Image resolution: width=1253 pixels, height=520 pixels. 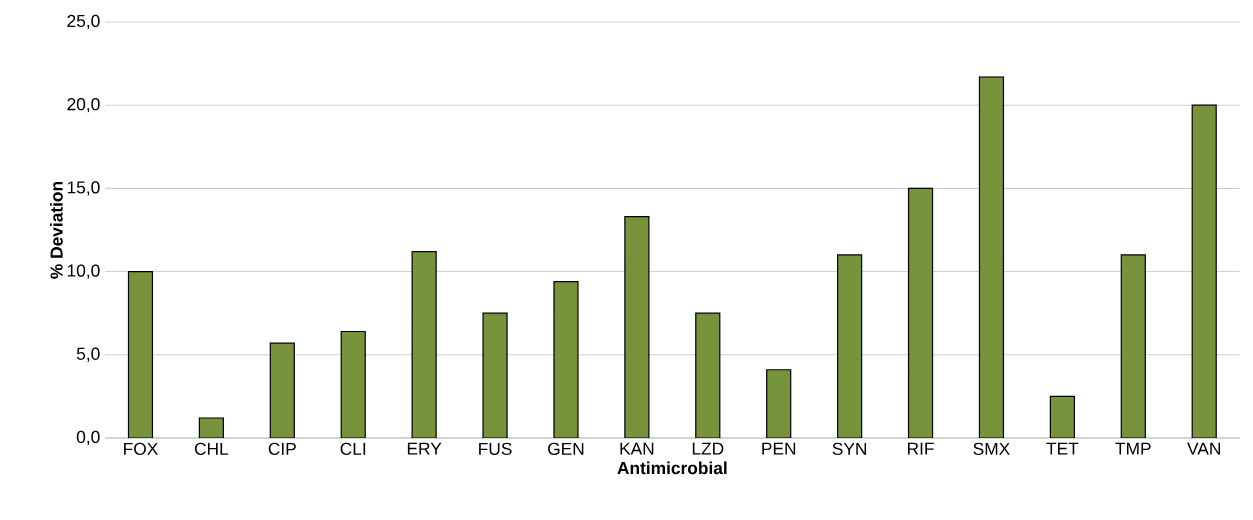 I want to click on x-axis-title: Antimicrobial, so click(x=672, y=468).